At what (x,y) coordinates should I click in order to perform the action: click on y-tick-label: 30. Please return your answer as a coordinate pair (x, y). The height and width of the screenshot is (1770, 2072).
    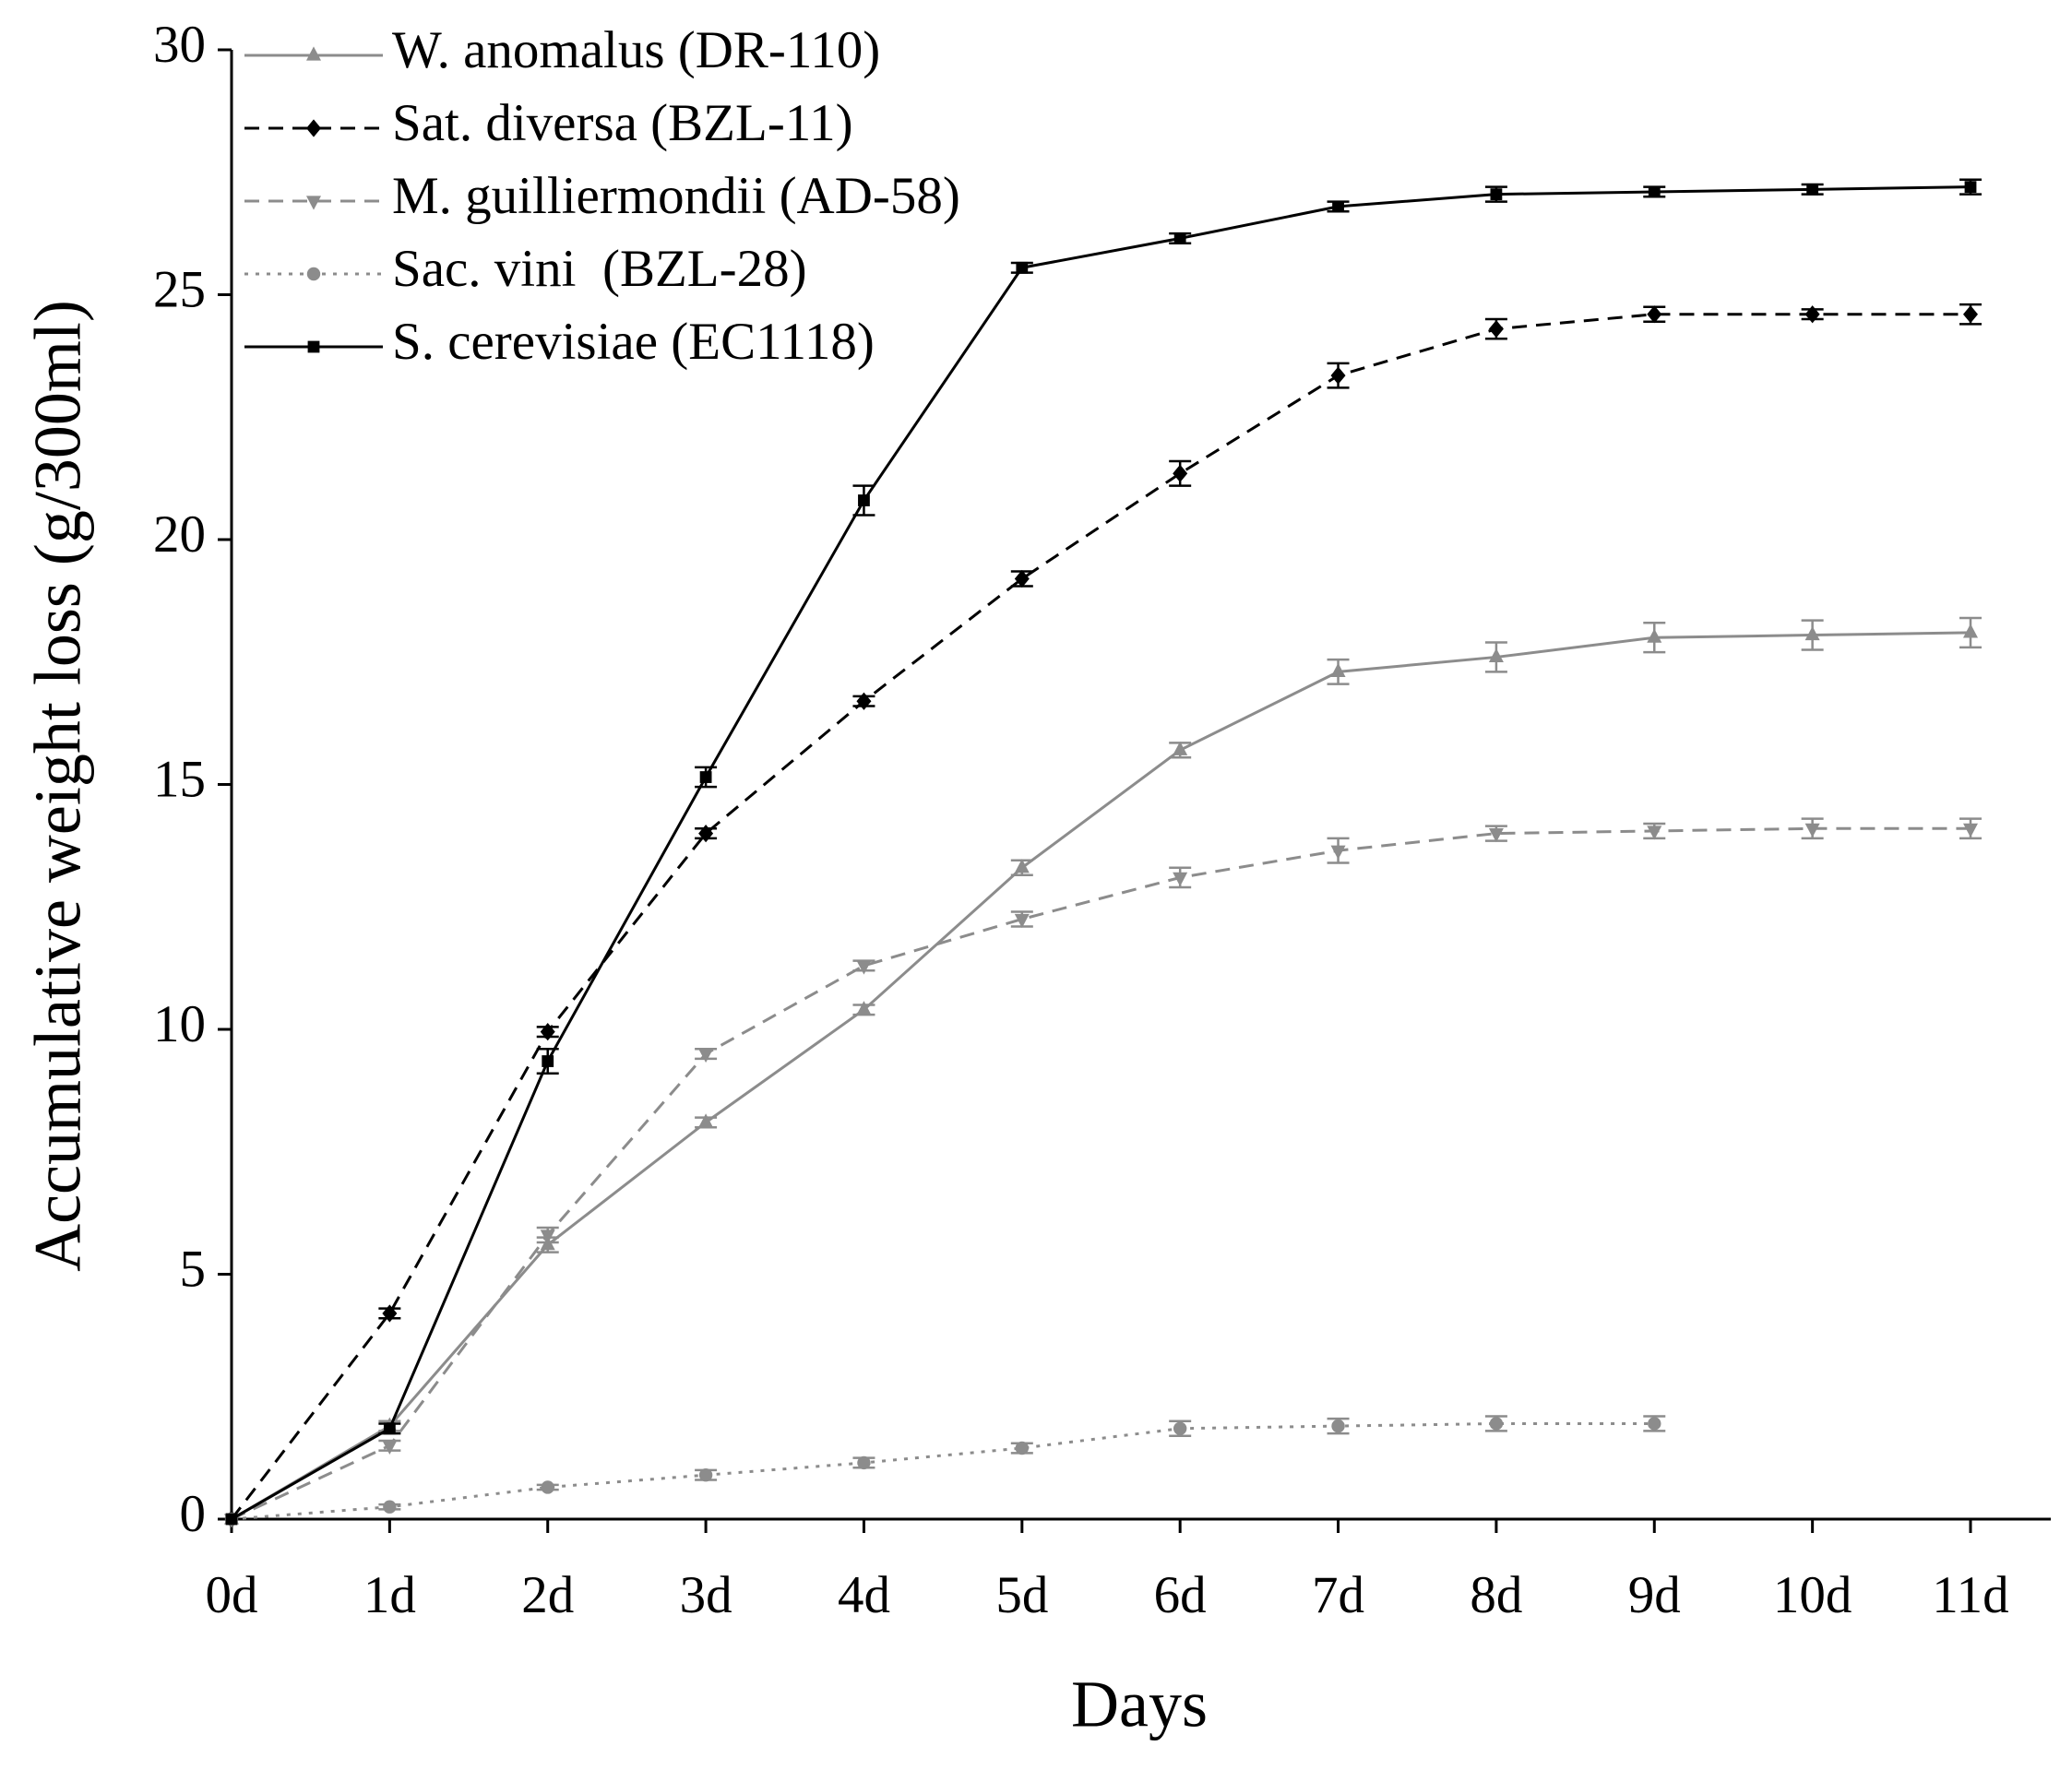
    Looking at the image, I should click on (179, 45).